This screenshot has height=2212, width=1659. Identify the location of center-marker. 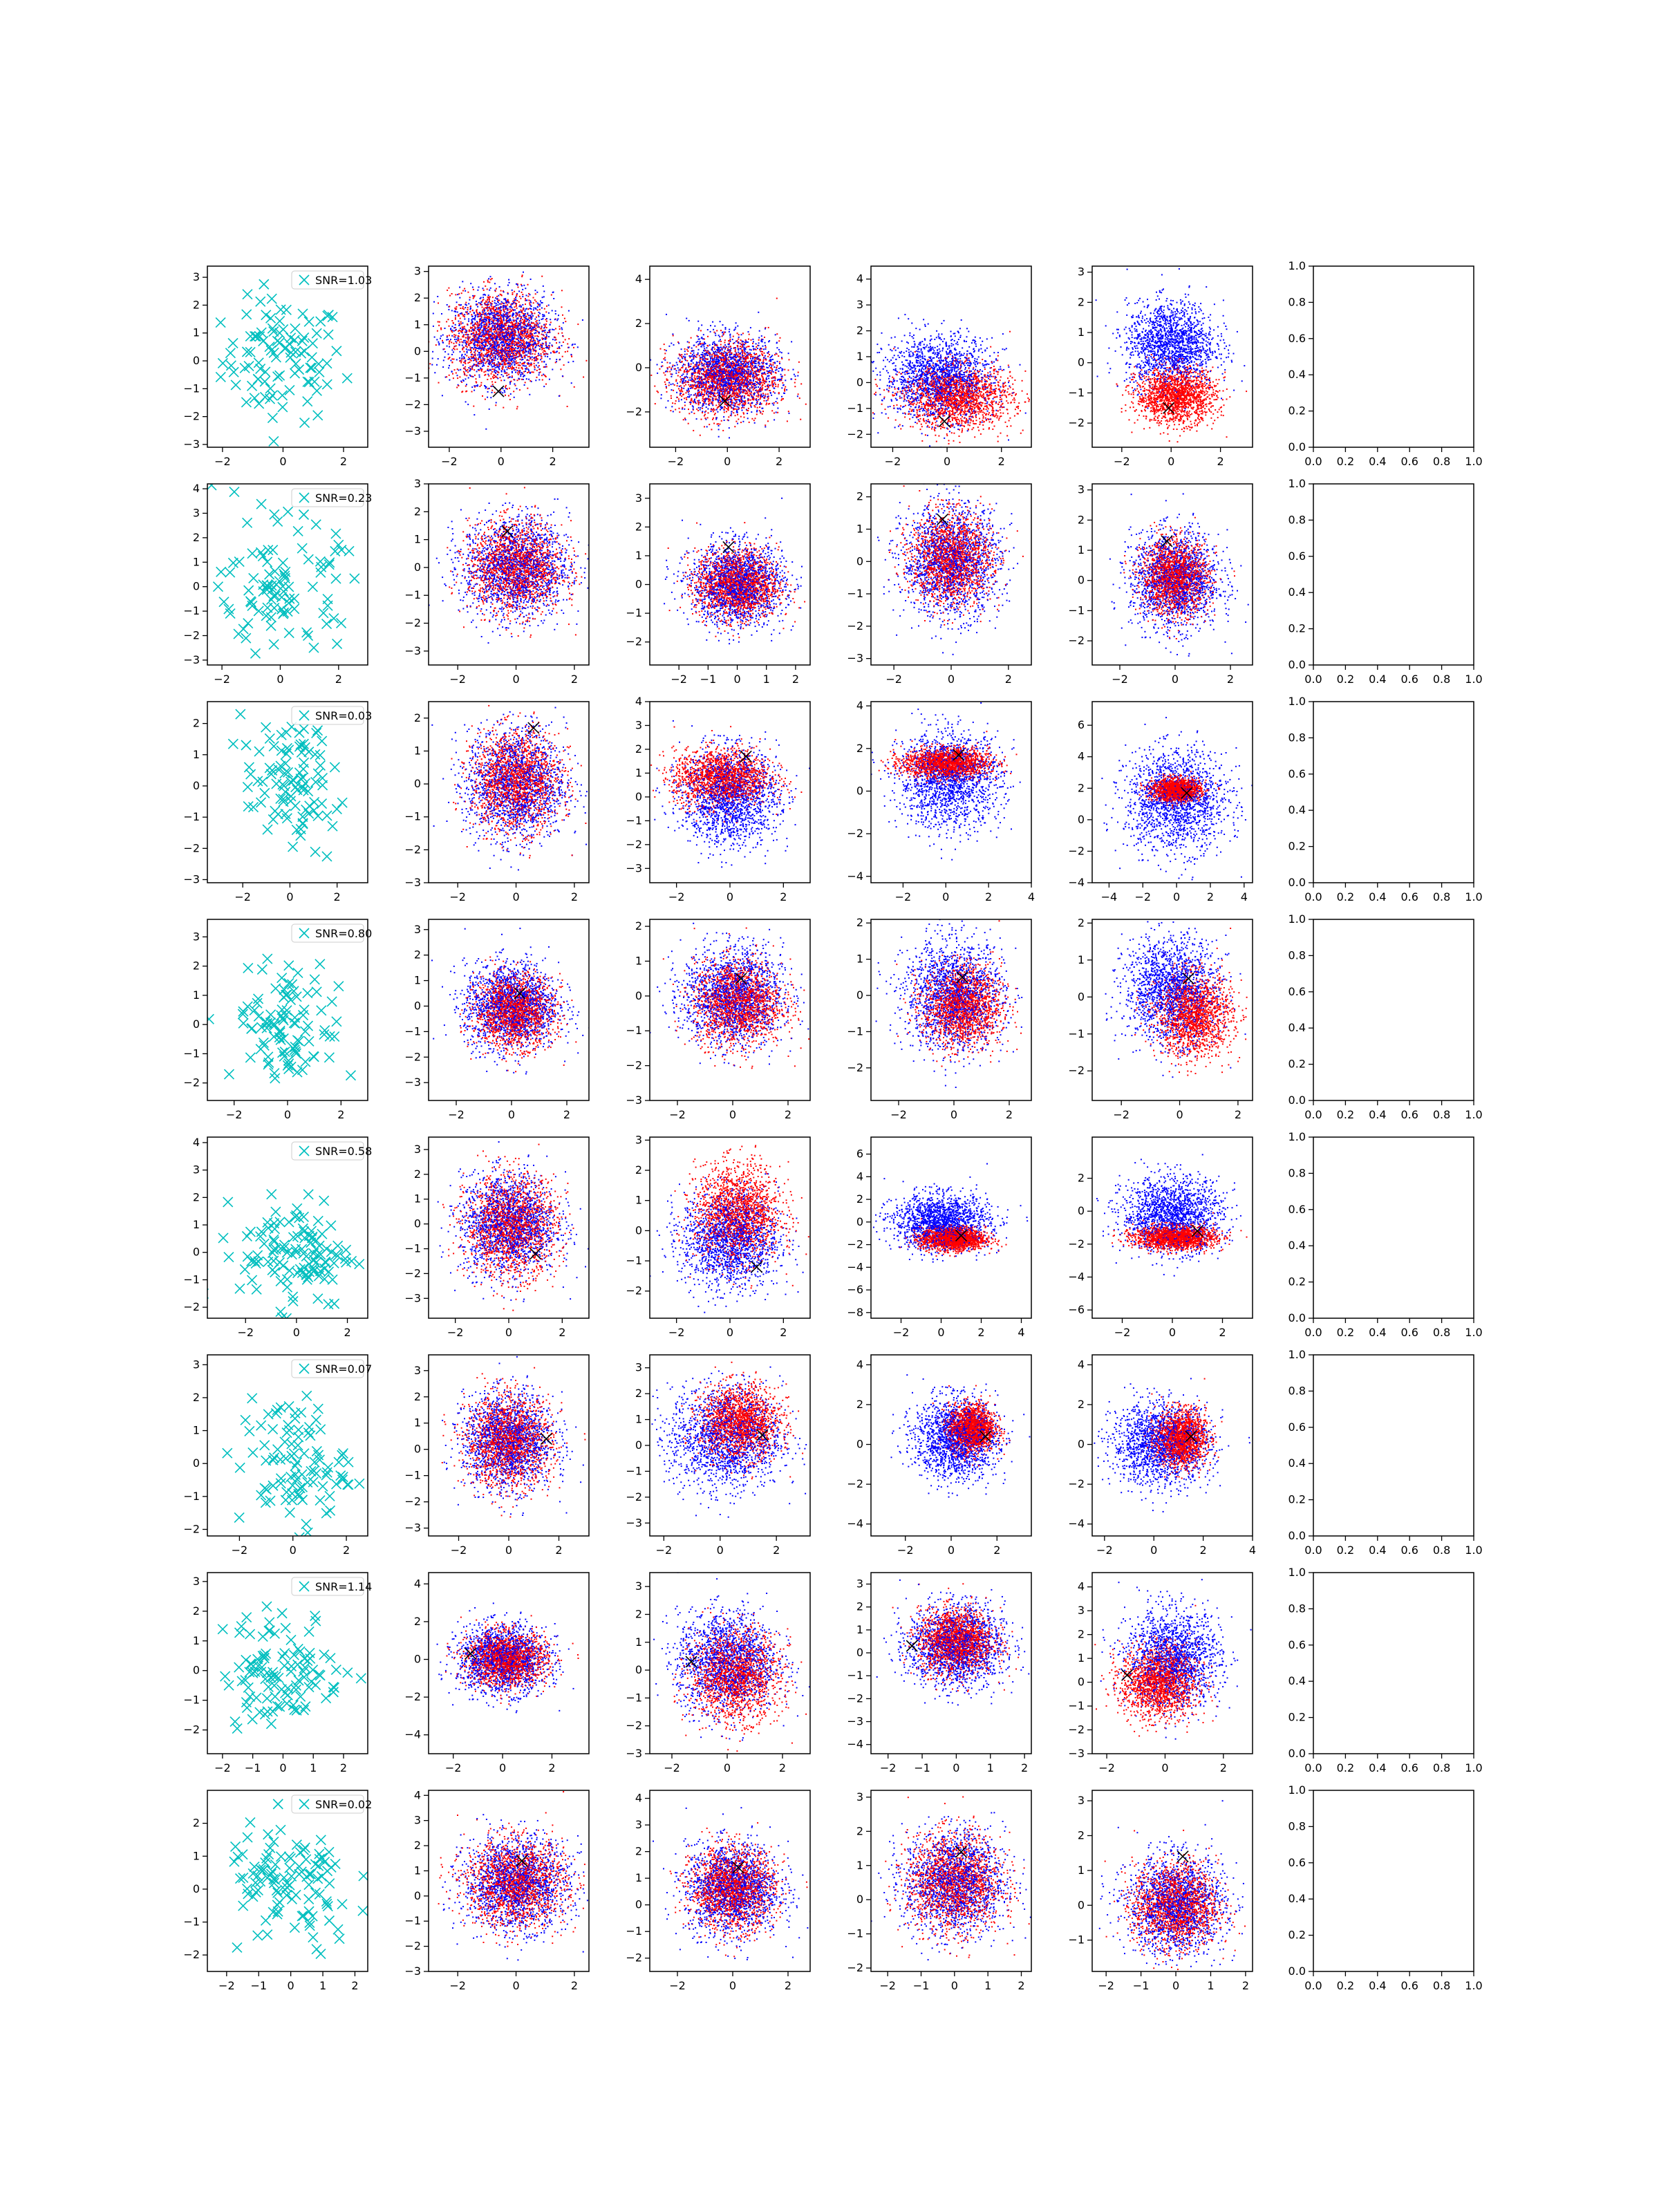
(499, 392).